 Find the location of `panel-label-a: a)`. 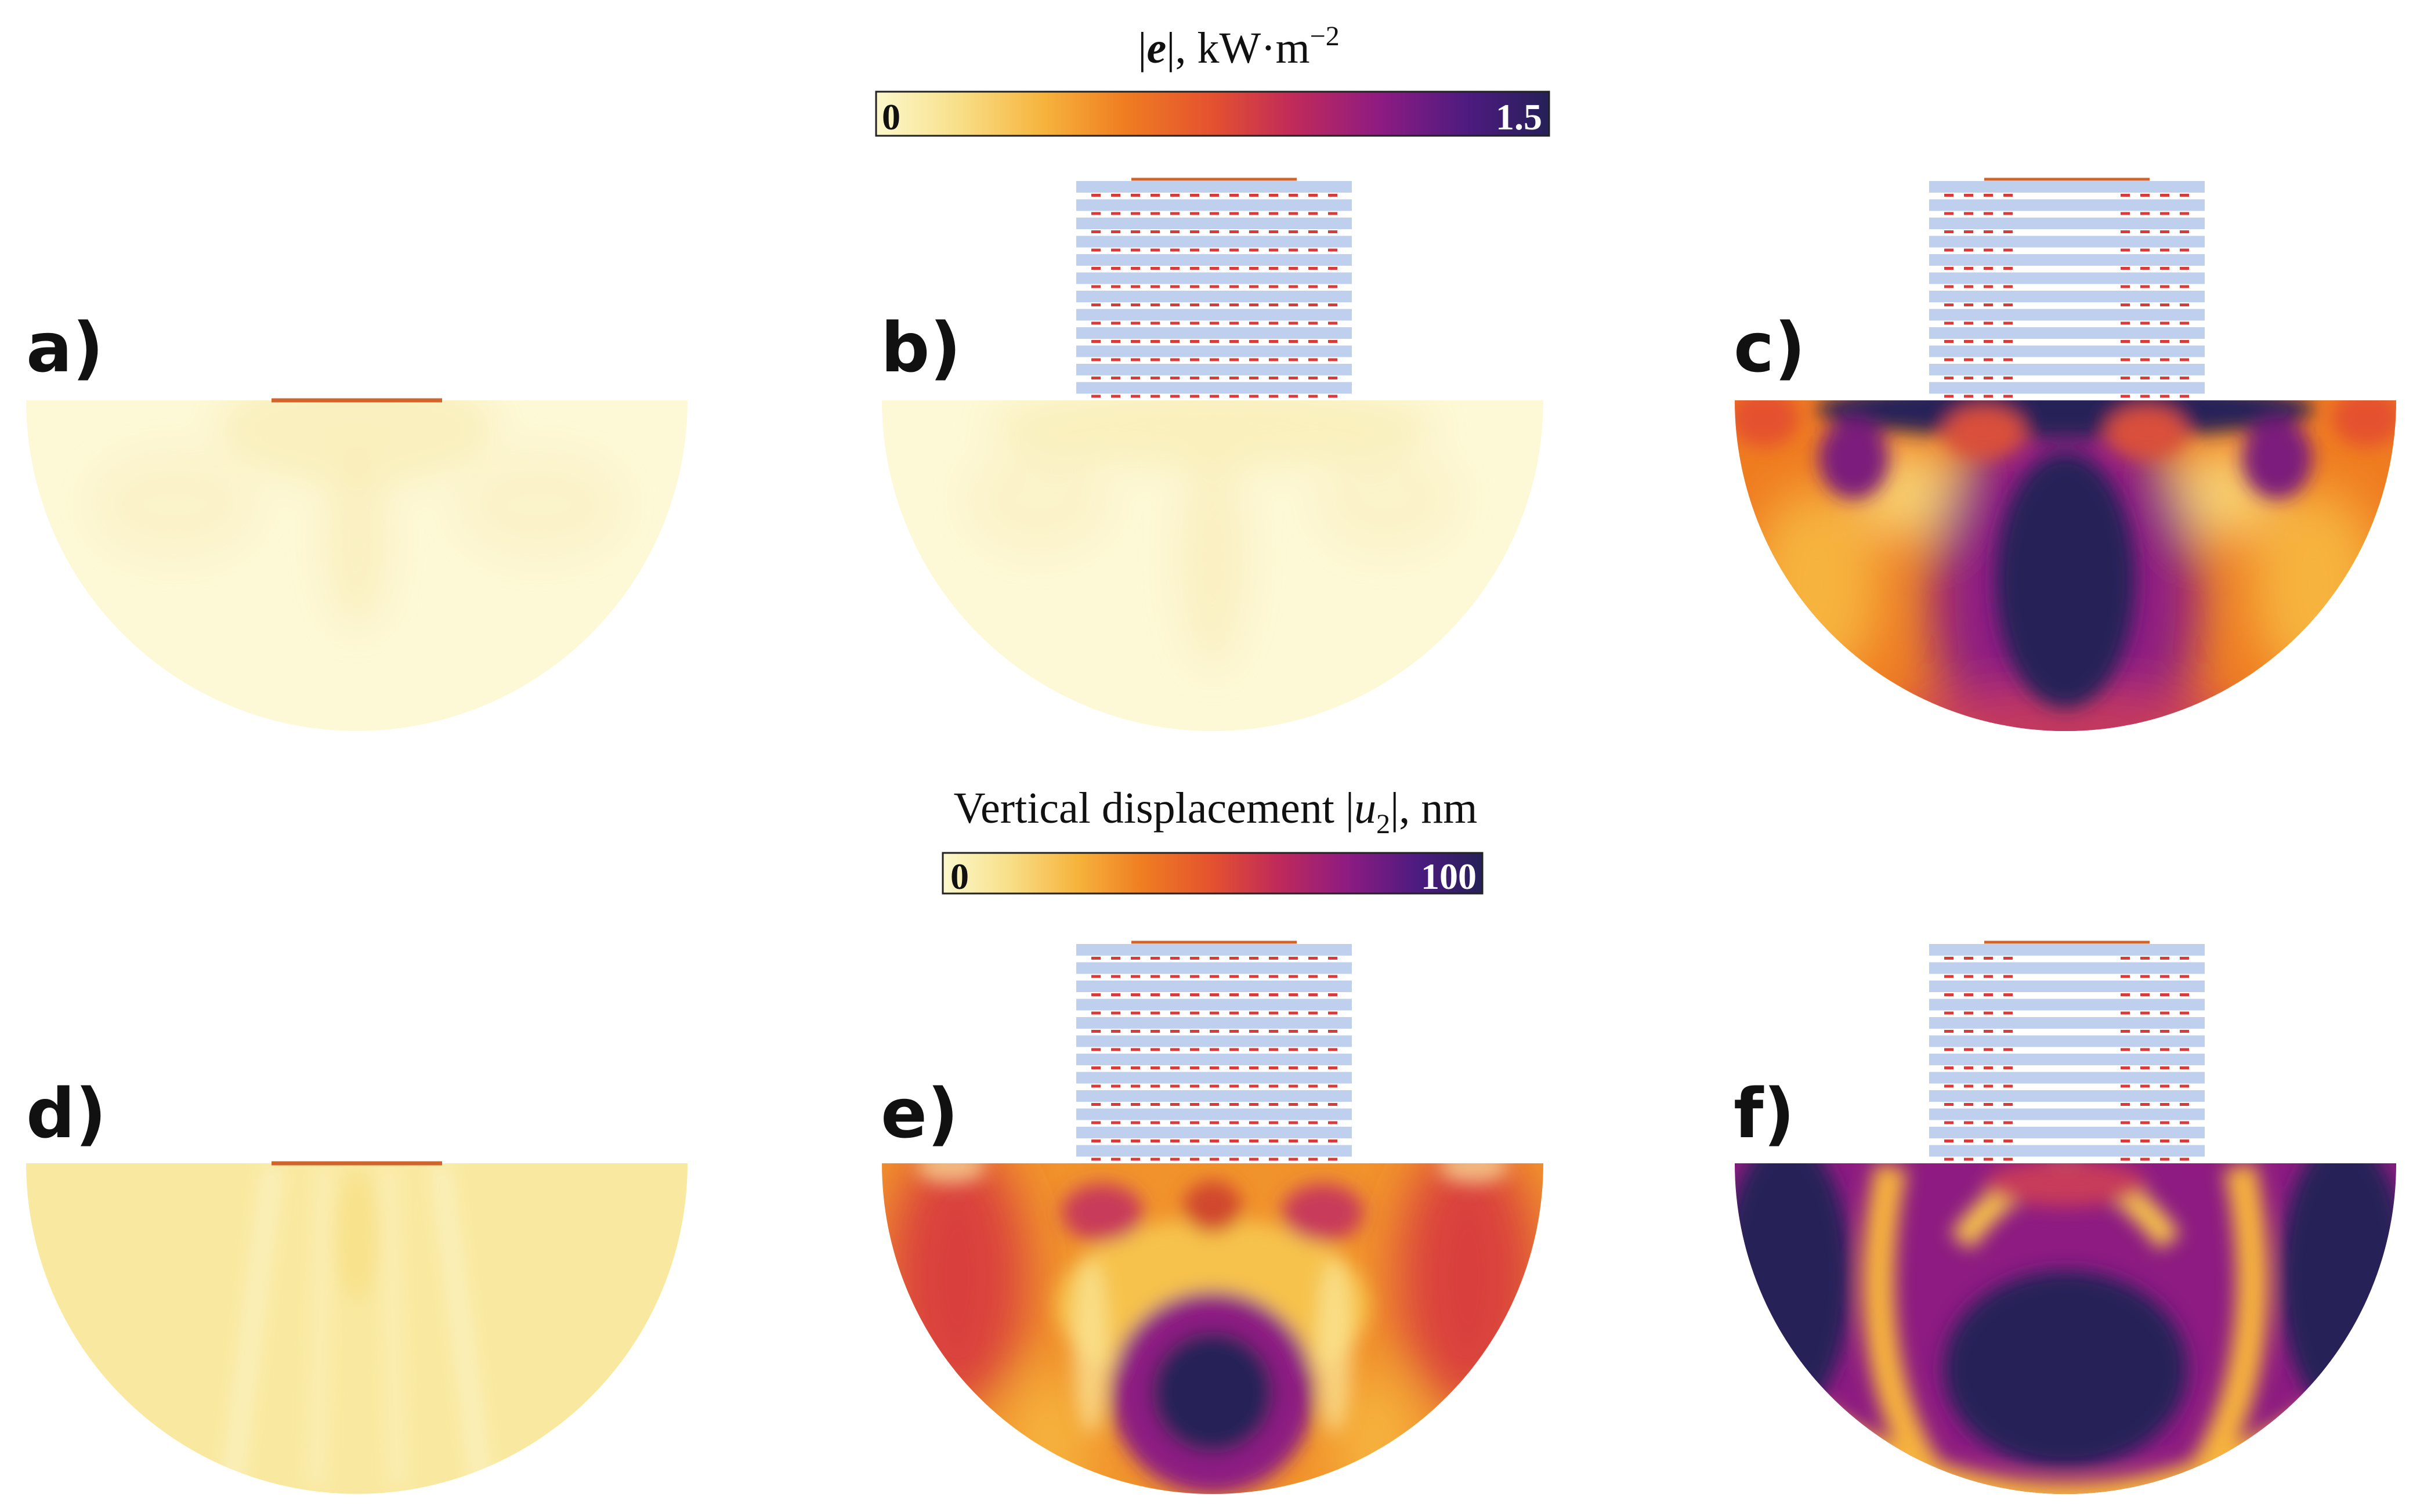

panel-label-a: a) is located at coordinates (65, 348).